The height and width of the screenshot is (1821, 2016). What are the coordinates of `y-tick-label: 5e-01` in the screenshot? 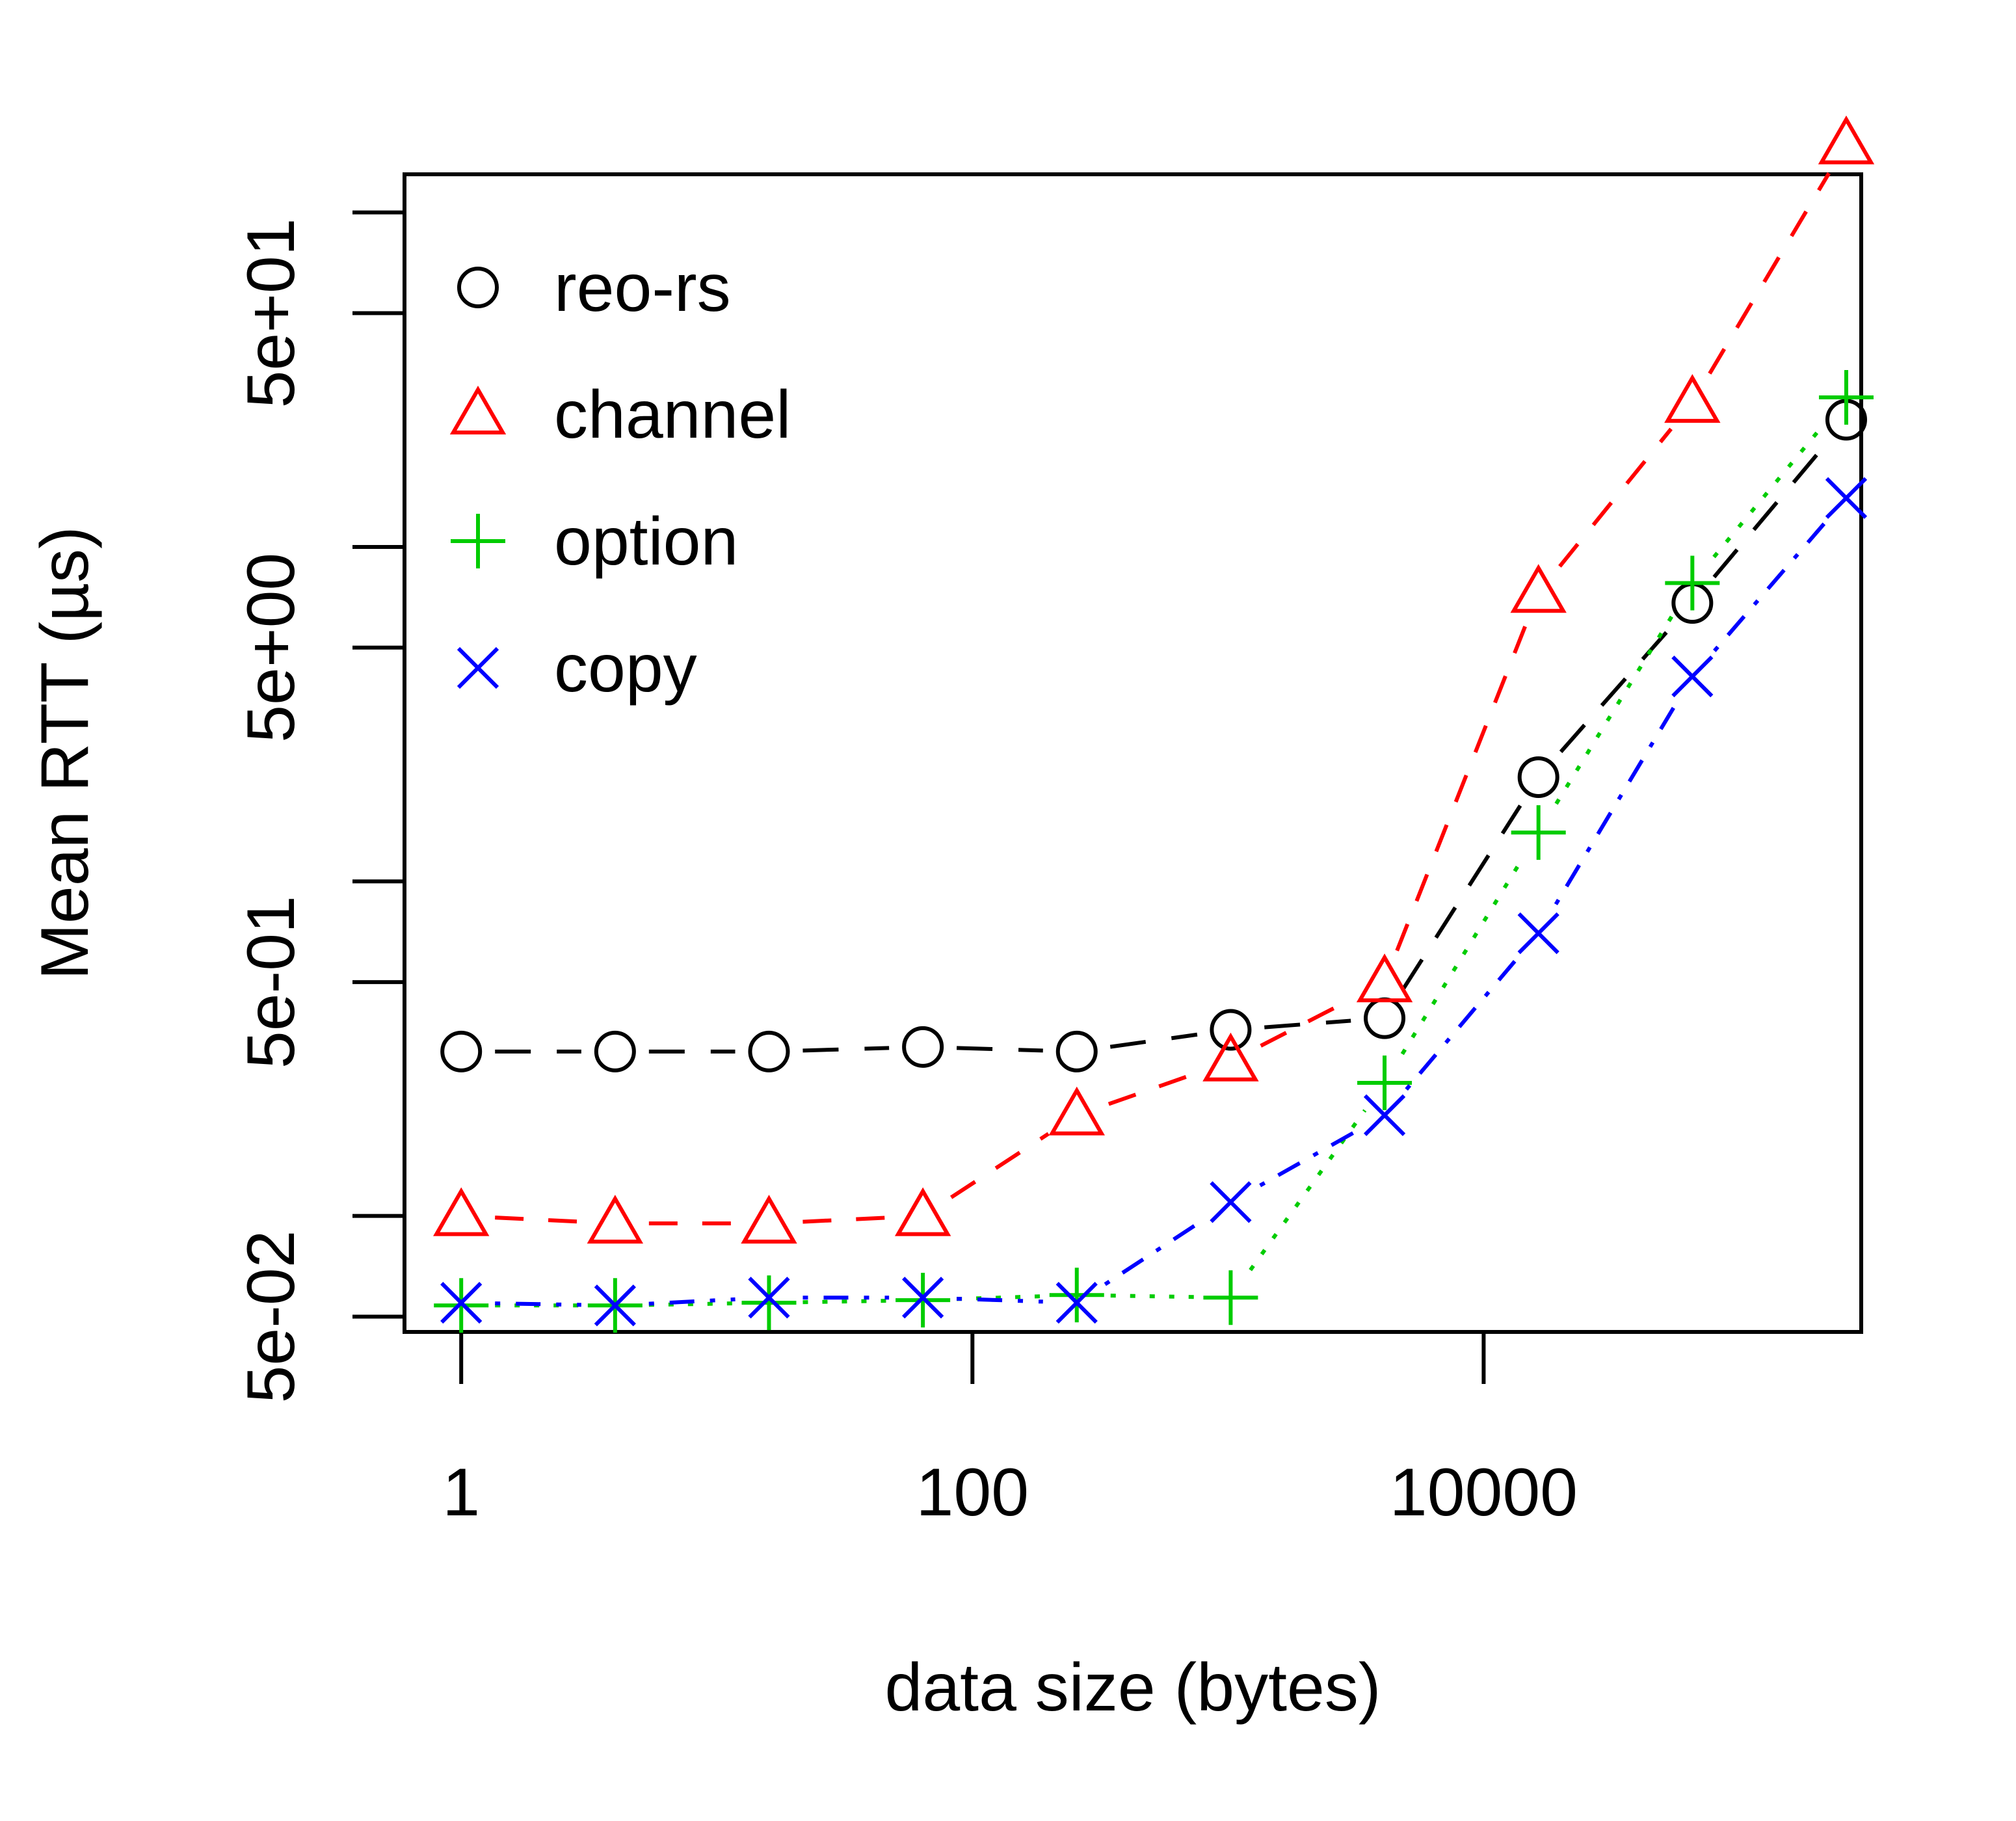 It's located at (271, 982).